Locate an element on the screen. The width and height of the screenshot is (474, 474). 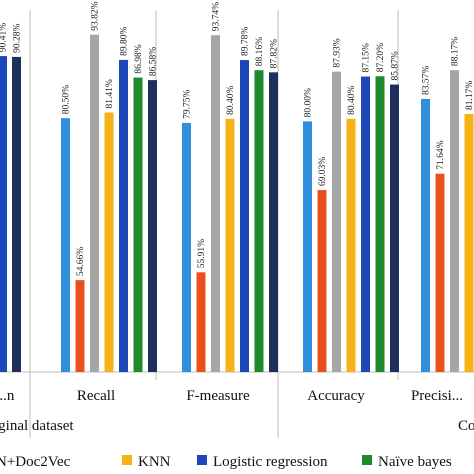
legend-label: Naïve bayes is located at coordinates (415, 462).